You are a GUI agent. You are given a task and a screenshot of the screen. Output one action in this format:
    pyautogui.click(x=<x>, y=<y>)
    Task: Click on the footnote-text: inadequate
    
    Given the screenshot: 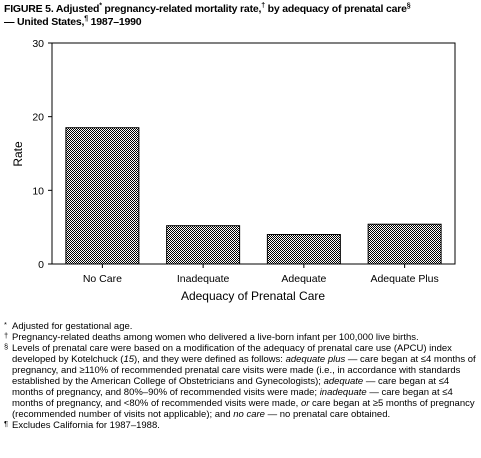 What is the action you would take?
    pyautogui.click(x=343, y=392)
    